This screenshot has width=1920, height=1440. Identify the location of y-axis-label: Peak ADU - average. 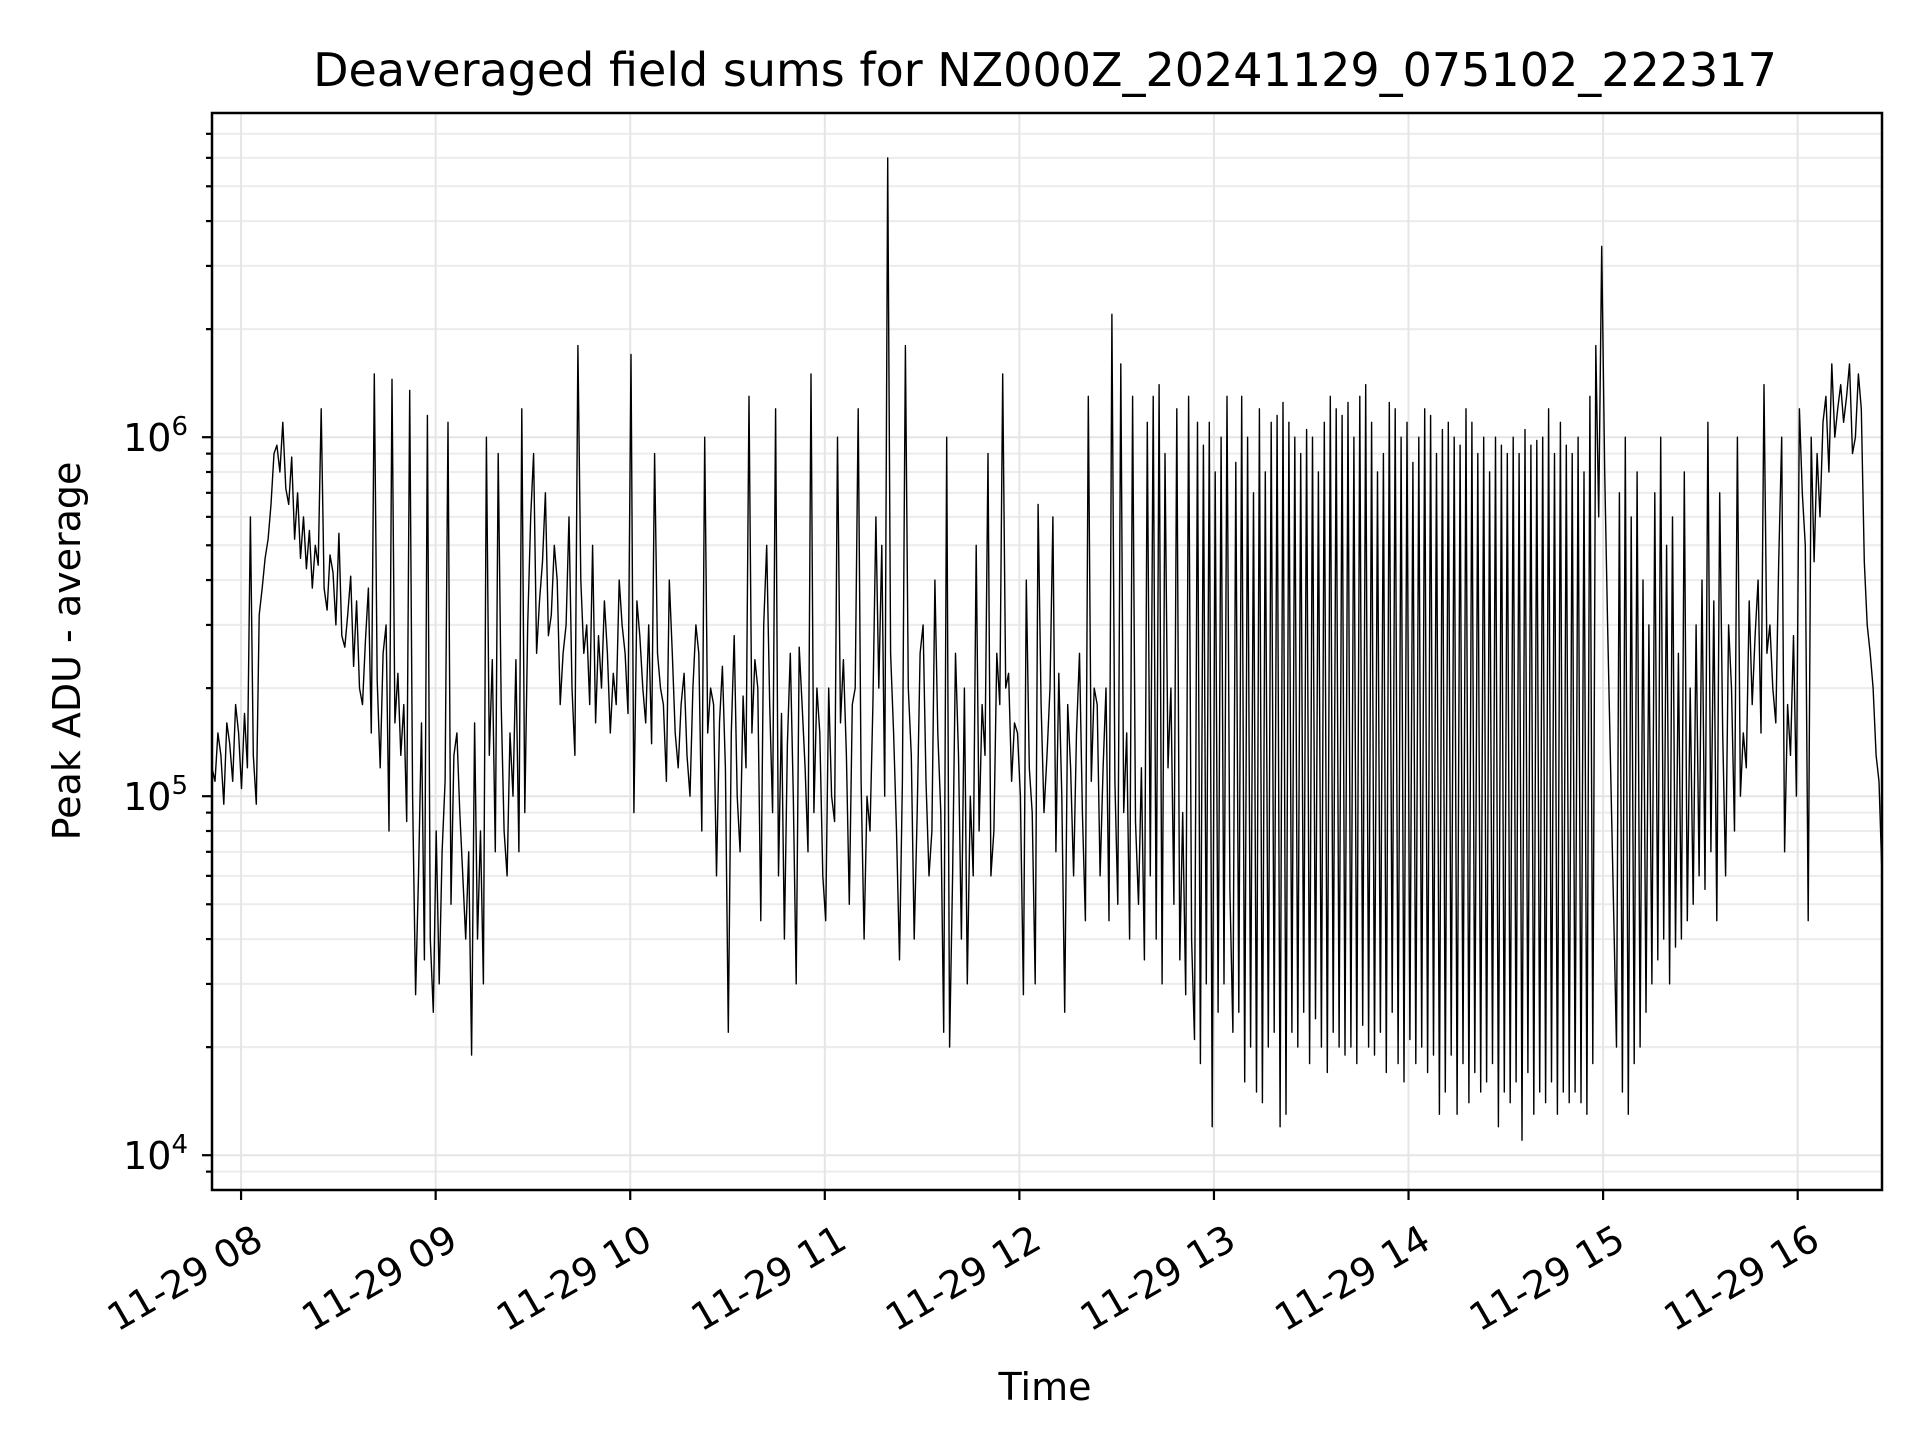
(67, 651).